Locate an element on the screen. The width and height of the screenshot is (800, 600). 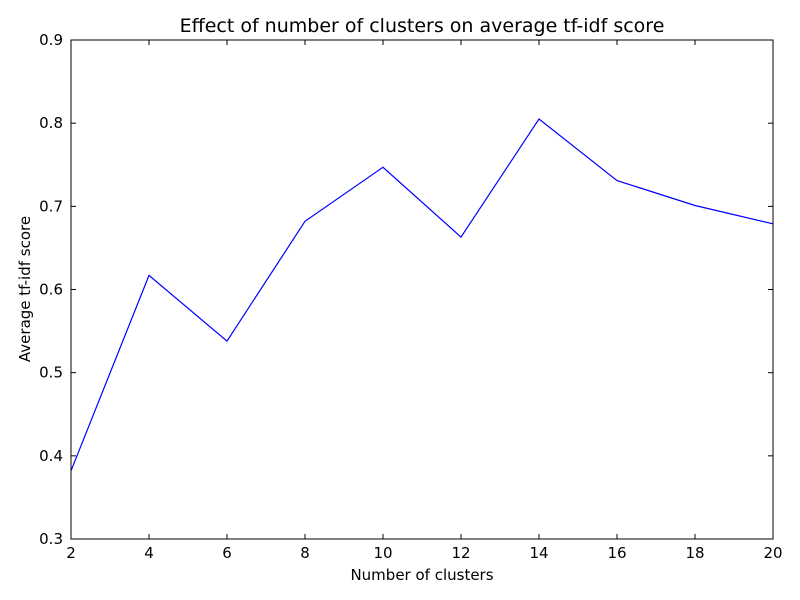
y-axis-label: Average tf-idf score is located at coordinates (25, 289).